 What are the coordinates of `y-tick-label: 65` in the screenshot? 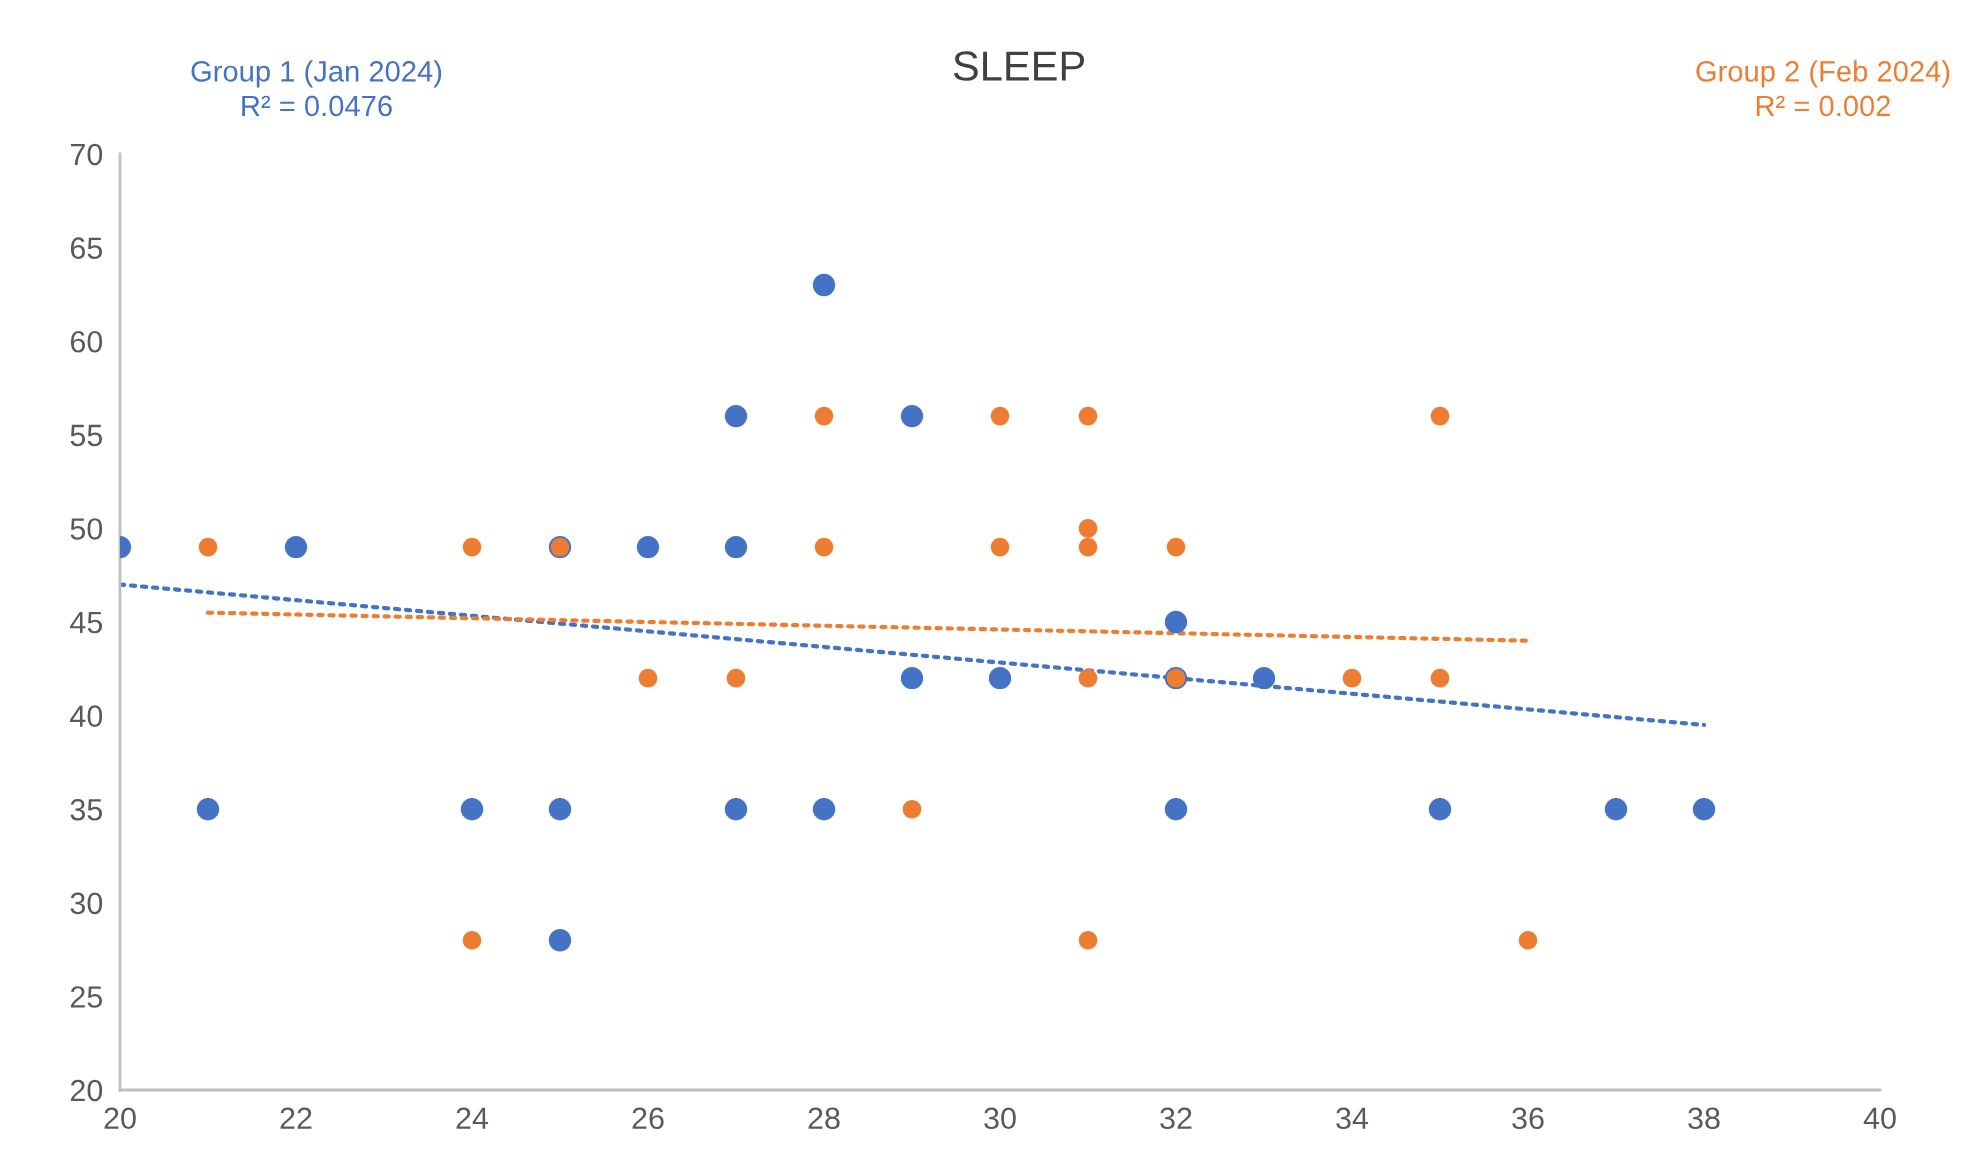 It's located at (86, 248).